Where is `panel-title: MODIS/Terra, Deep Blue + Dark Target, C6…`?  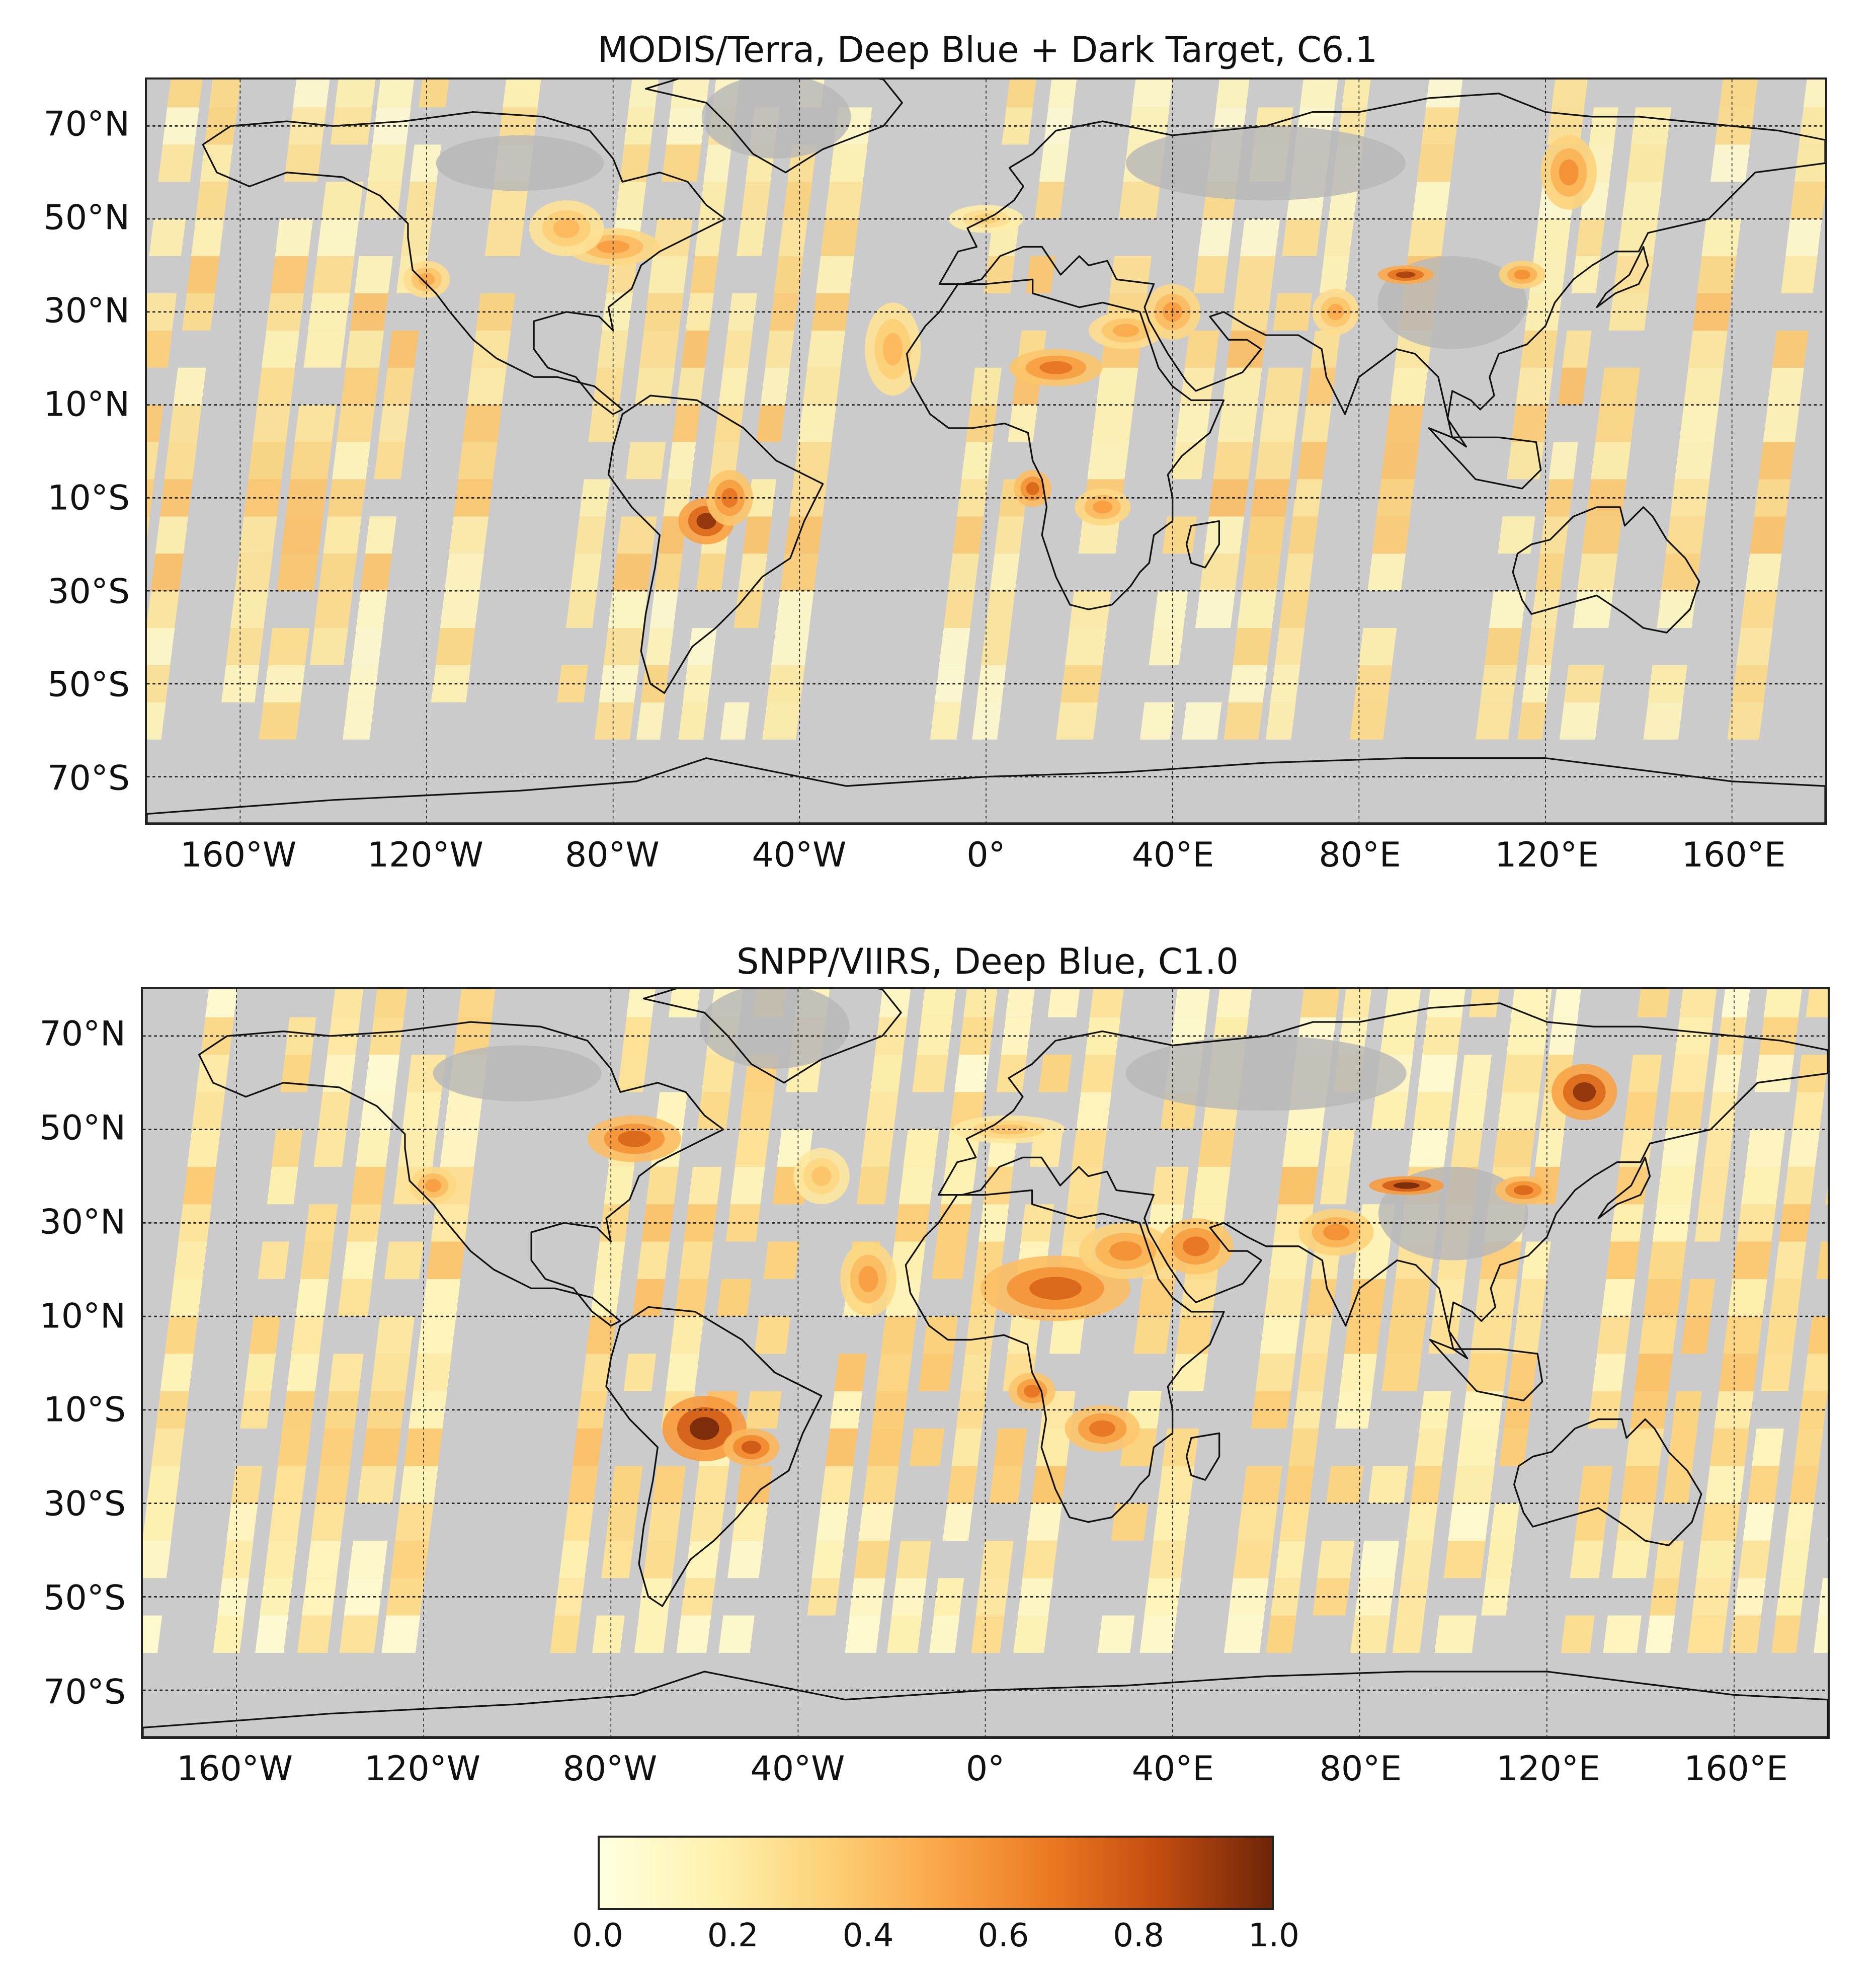 panel-title: MODIS/Terra, Deep Blue + Dark Target, C6… is located at coordinates (987, 50).